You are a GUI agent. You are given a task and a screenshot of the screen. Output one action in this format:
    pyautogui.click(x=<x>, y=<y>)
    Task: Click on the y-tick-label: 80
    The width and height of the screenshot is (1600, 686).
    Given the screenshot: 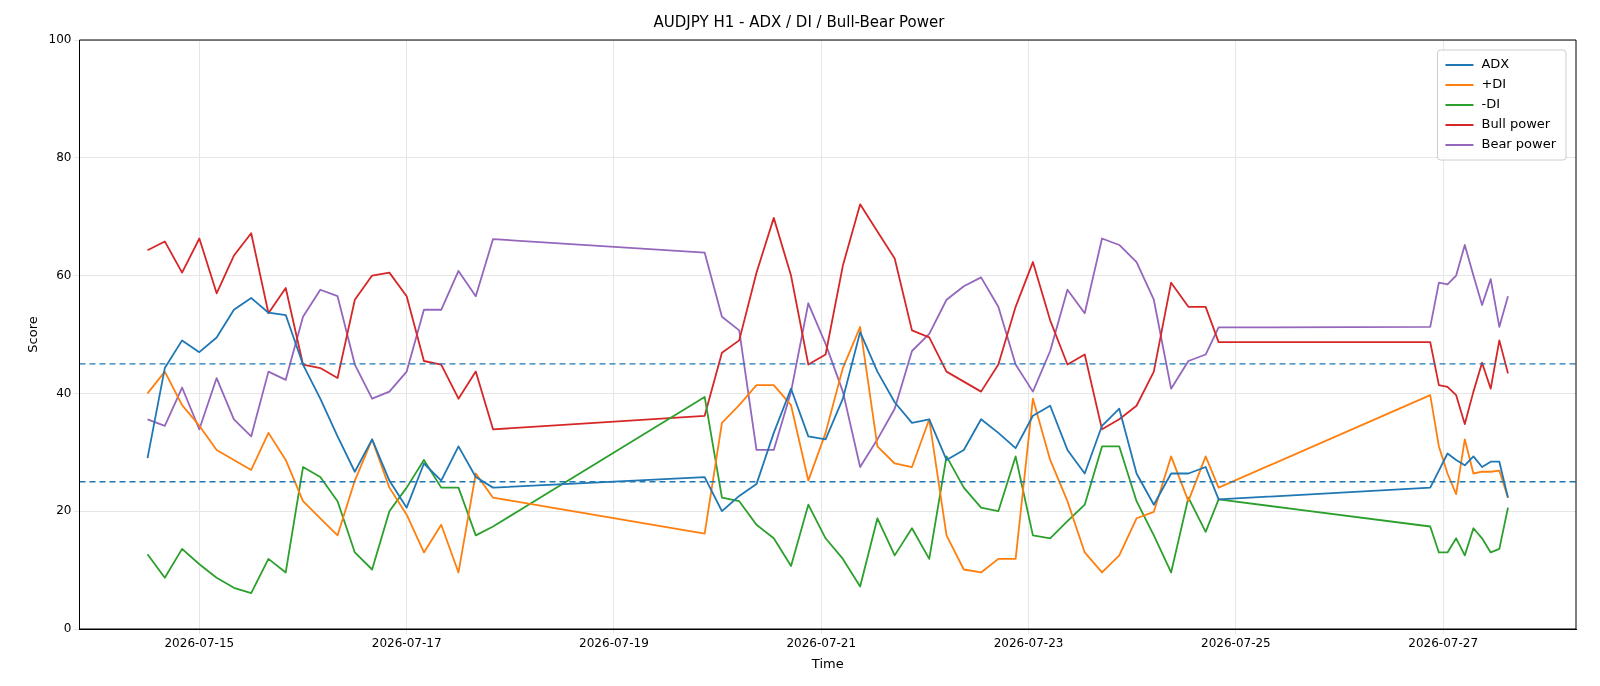 What is the action you would take?
    pyautogui.click(x=64, y=156)
    